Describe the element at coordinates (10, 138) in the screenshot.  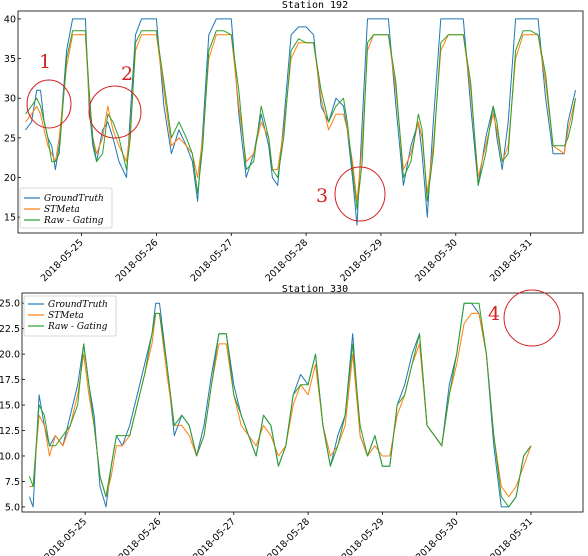
I see `y-tick-label: 25` at that location.